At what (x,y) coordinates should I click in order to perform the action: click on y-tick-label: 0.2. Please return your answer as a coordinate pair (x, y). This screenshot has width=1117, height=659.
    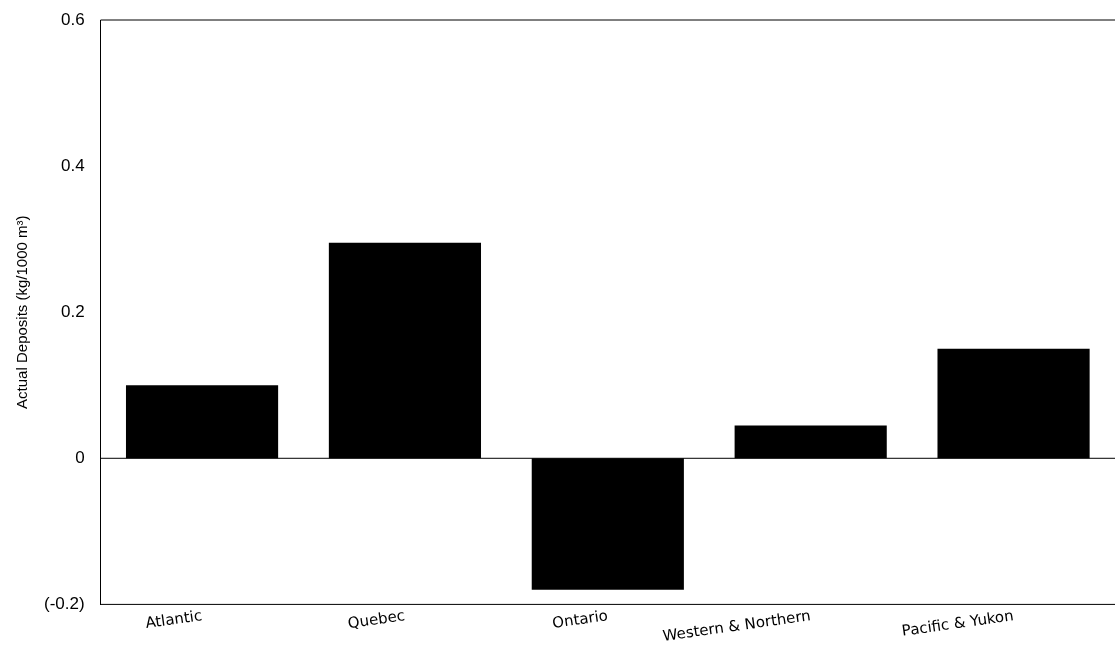
    Looking at the image, I should click on (72, 311).